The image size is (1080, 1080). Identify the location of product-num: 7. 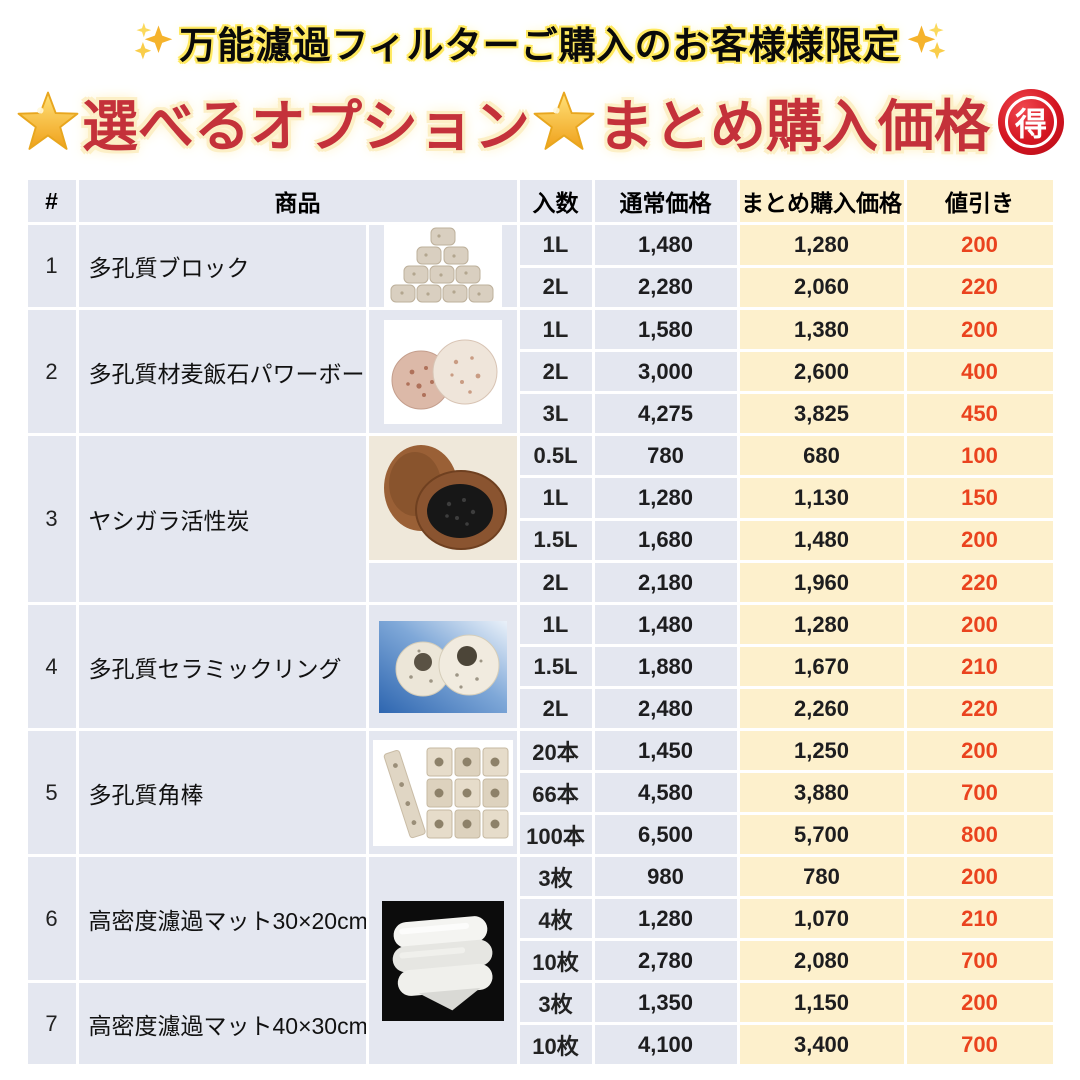
(51, 1023).